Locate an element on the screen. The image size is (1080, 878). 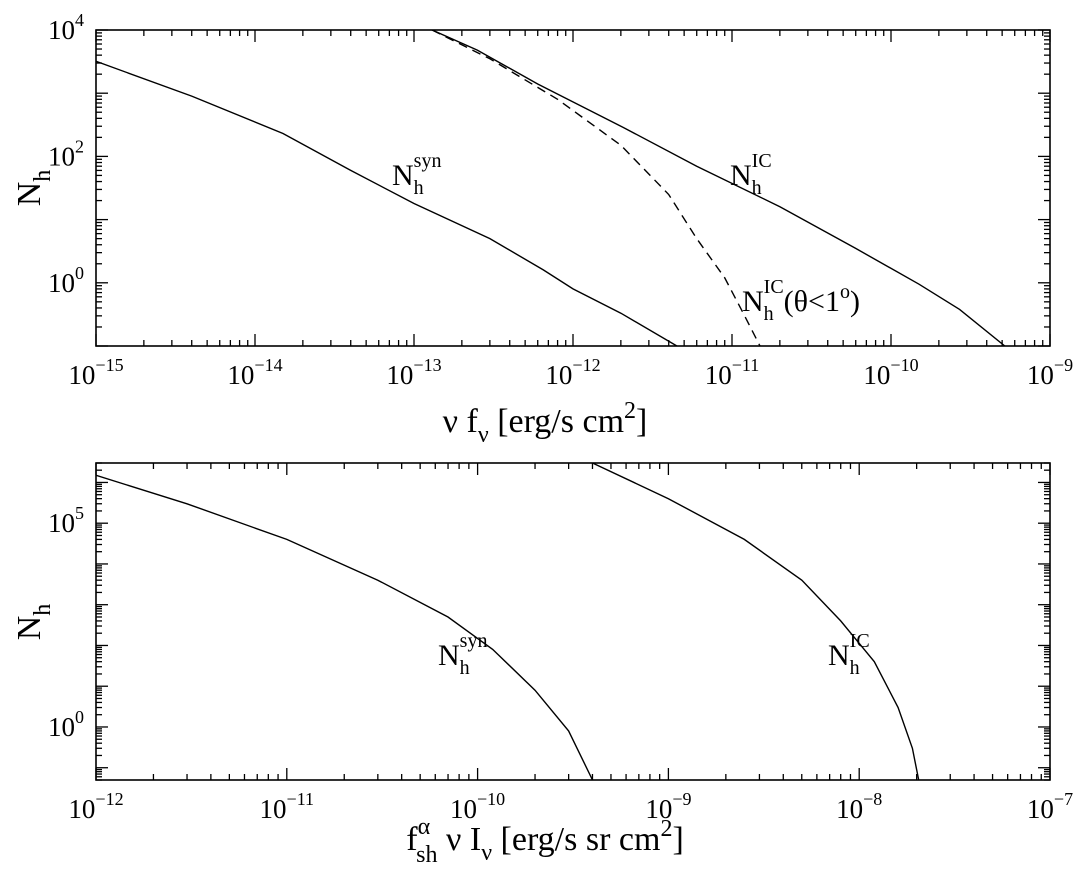
top-x-tick-label: 10−12 is located at coordinates (572, 372).